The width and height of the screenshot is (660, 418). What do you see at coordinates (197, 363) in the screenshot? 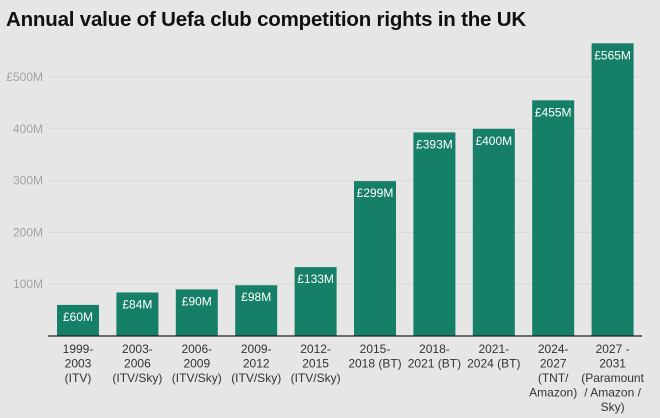
I see `x-tick-label: 2006-2009 (ITV/Sky)` at bounding box center [197, 363].